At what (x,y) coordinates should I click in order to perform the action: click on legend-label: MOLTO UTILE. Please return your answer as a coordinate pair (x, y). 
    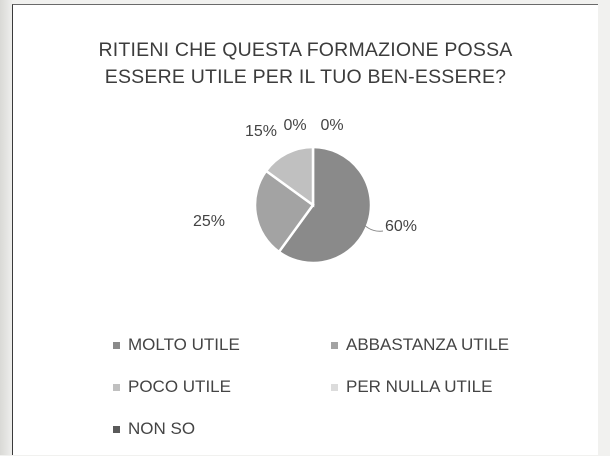
    Looking at the image, I should click on (184, 344).